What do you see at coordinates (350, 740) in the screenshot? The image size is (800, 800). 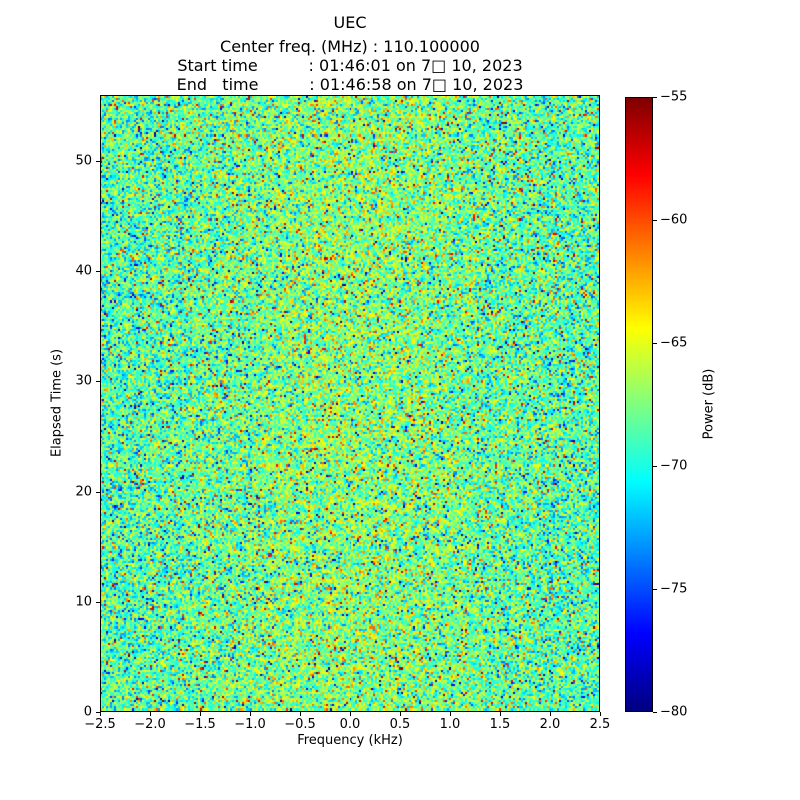 I see `x-axis-label: Frequency (kHz)` at bounding box center [350, 740].